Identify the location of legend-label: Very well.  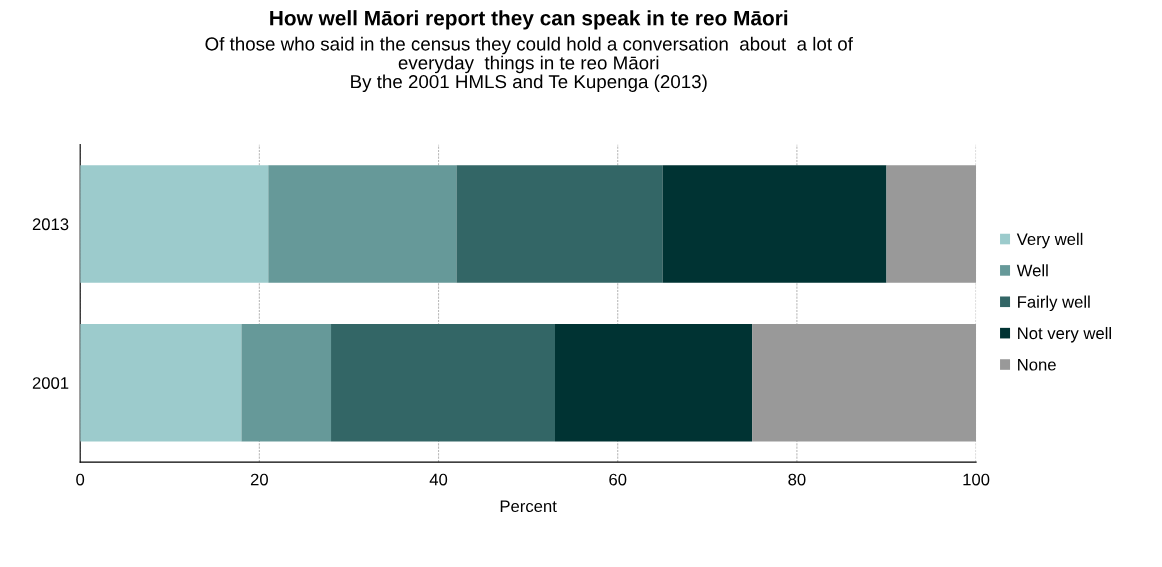
(1049, 240).